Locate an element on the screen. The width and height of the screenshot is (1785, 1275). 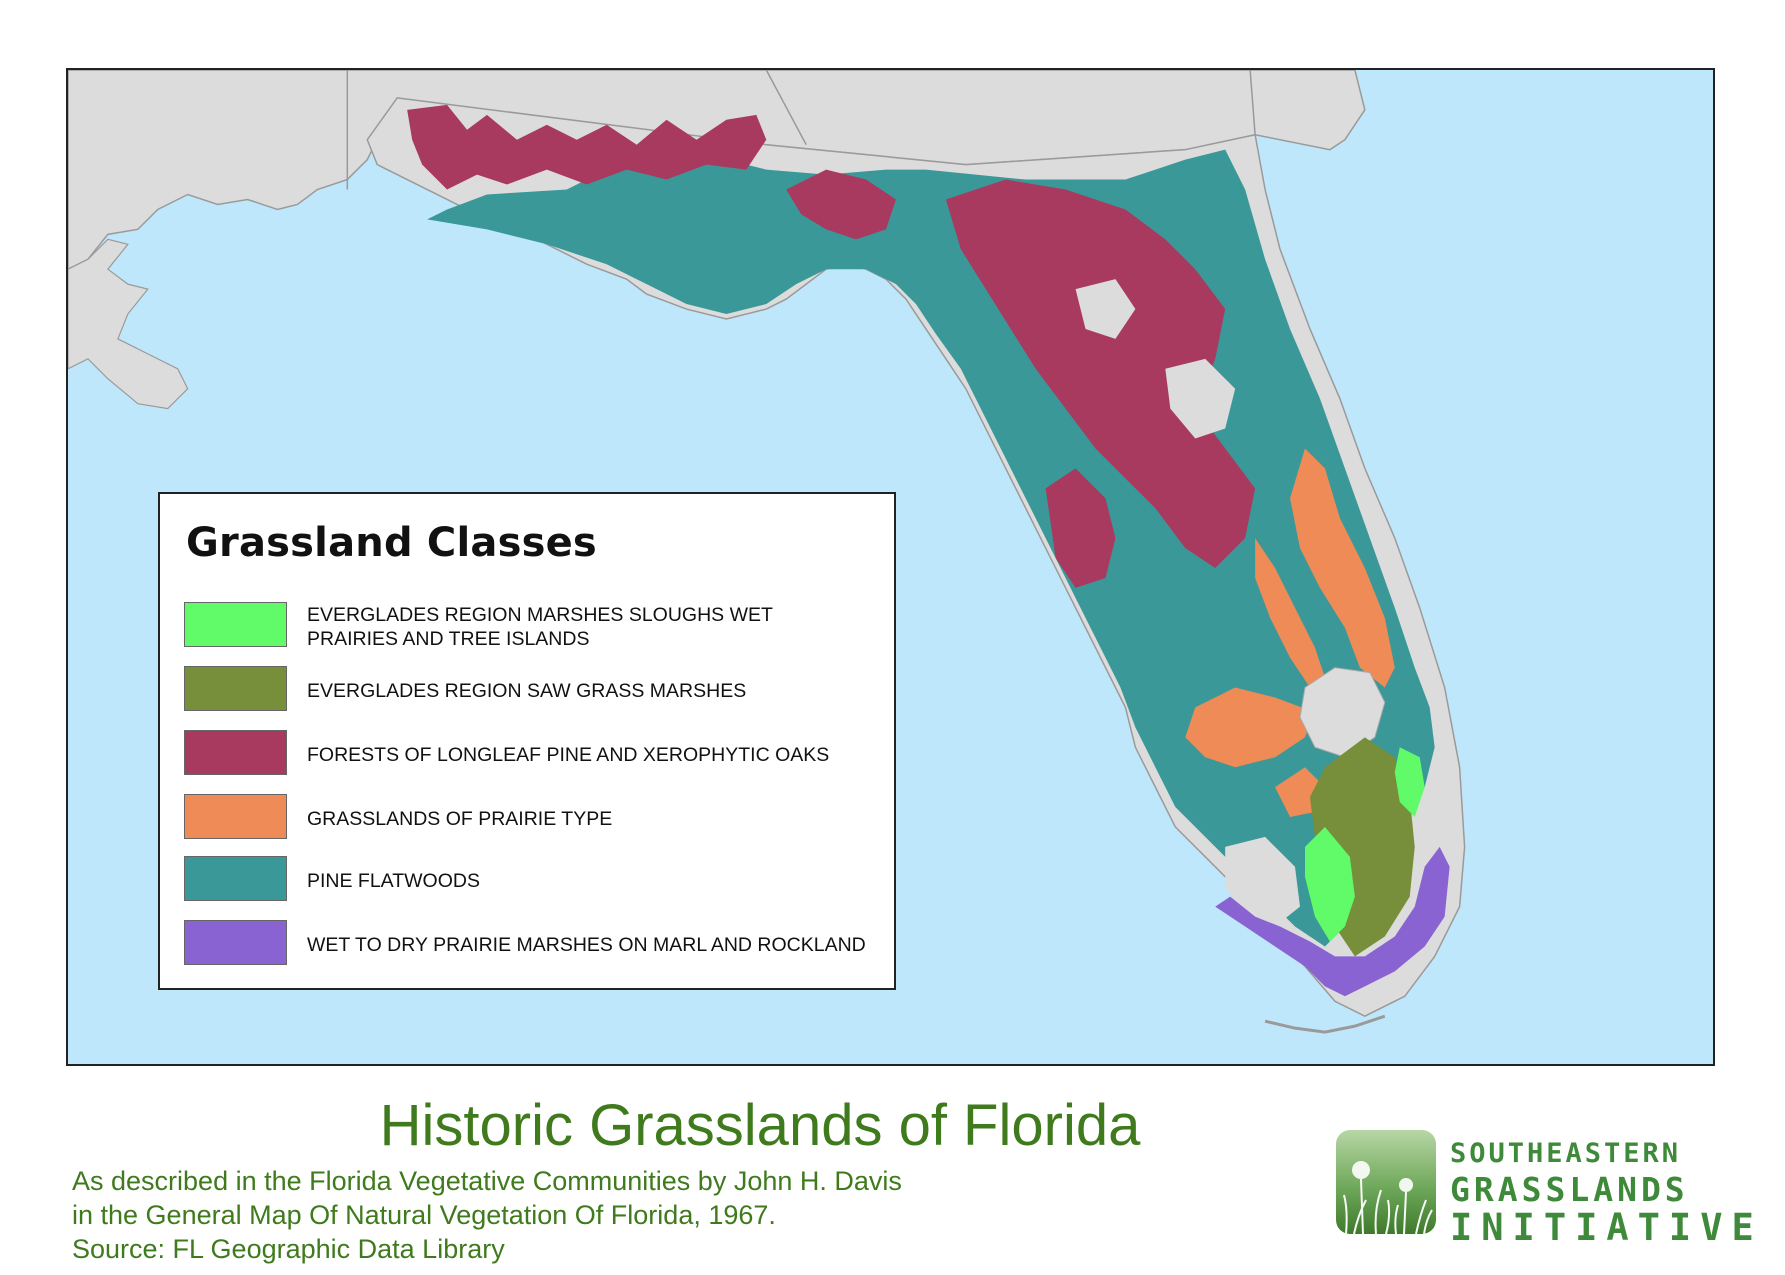
legend-label: EVERGLADES REGION SAW GRASS MARSHES is located at coordinates (527, 691).